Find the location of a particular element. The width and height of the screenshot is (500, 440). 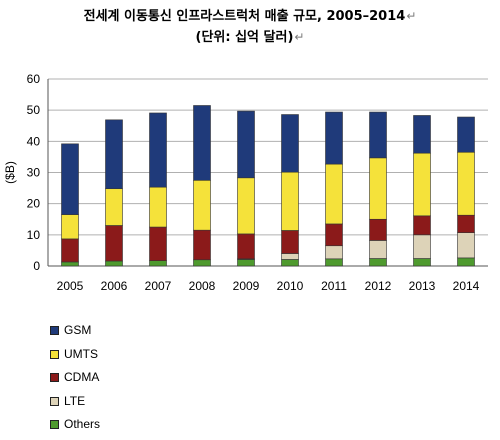

y-tick-label: 20 is located at coordinates (34, 204).